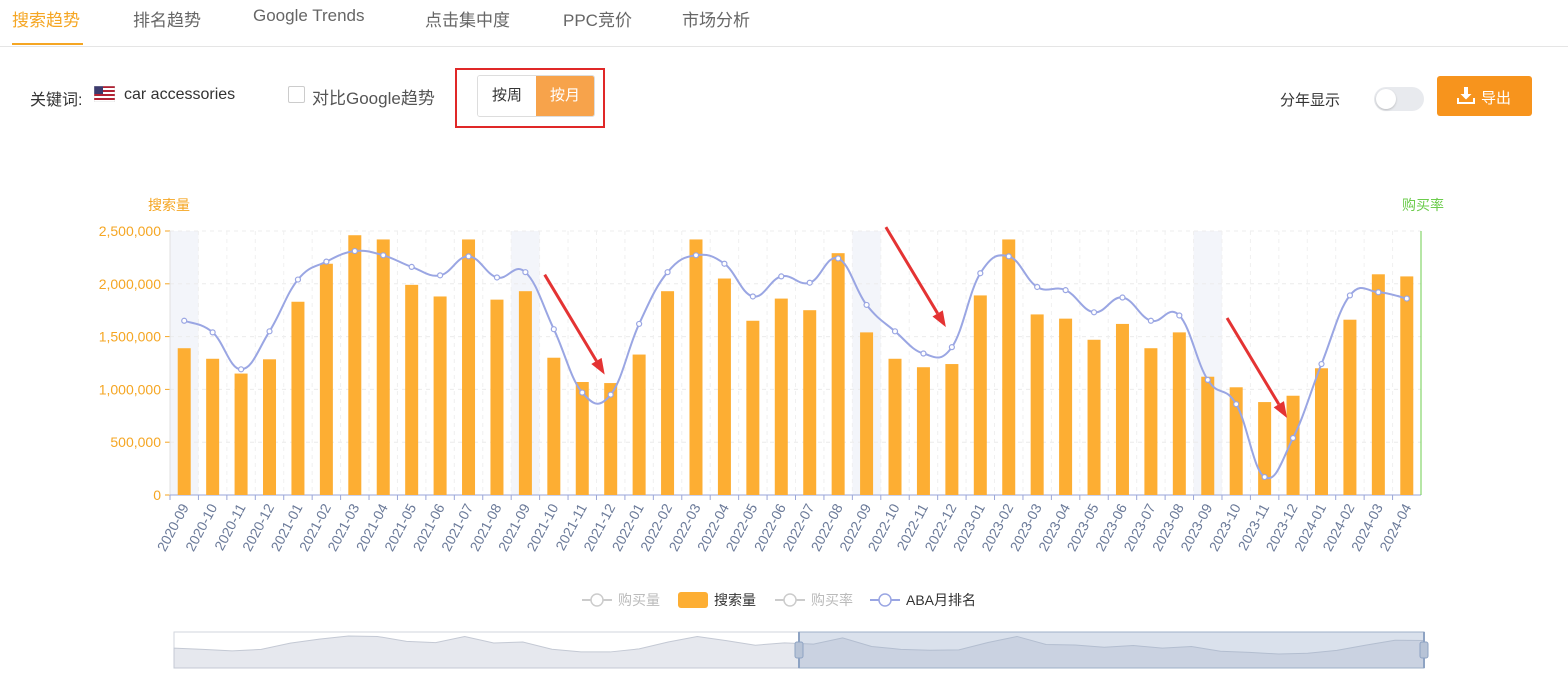 The height and width of the screenshot is (682, 1568). Describe the element at coordinates (296, 94) in the screenshot. I see `compare-google-checkbox` at that location.